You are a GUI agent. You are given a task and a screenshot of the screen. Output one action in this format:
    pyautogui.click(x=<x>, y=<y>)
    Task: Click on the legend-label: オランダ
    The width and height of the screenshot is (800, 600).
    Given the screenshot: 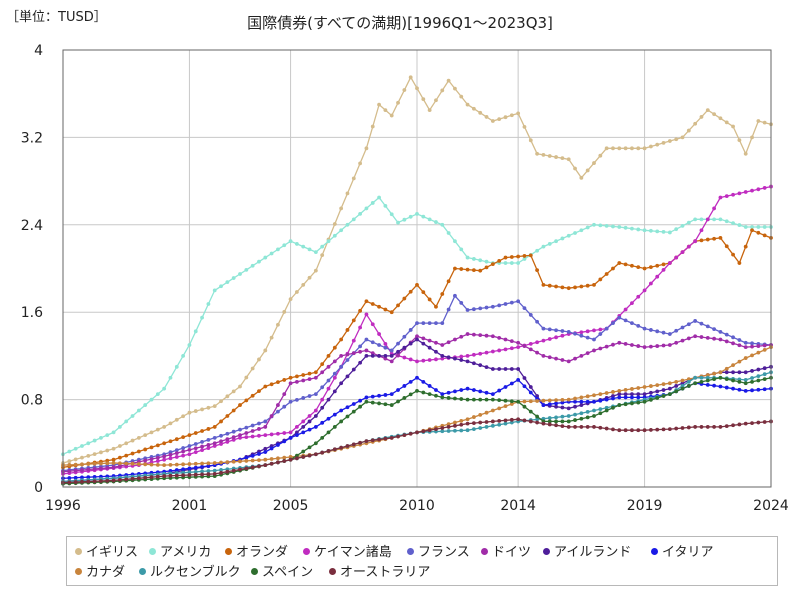 What is the action you would take?
    pyautogui.click(x=262, y=552)
    